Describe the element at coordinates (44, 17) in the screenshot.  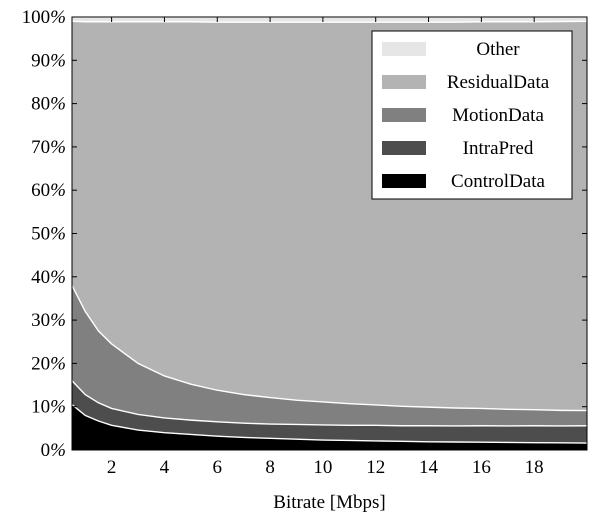
I see `y-tick-label: 100%` at that location.